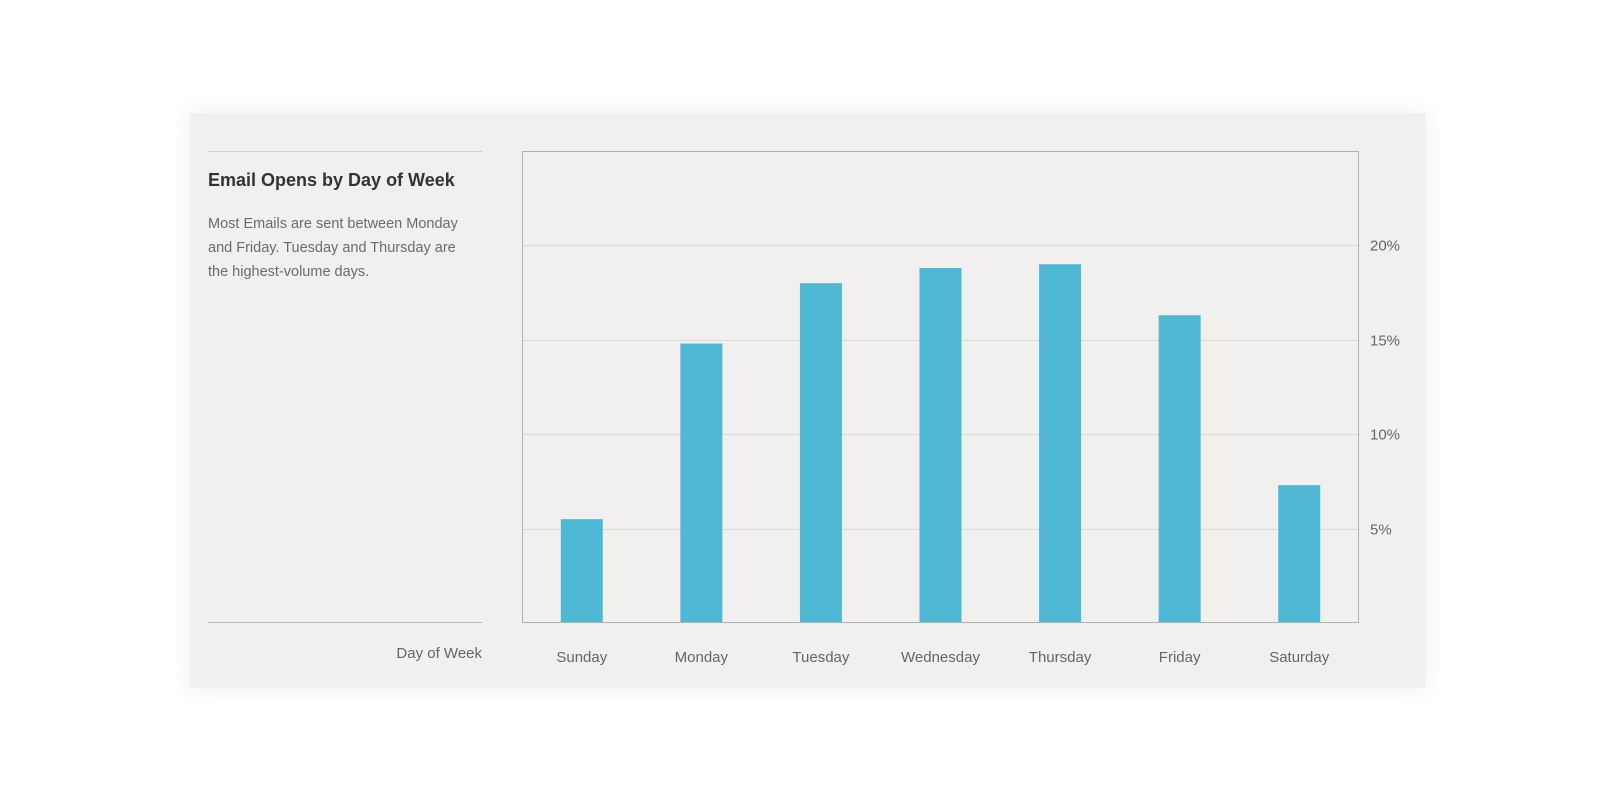  I want to click on x-tick-label: Friday, so click(1180, 657).